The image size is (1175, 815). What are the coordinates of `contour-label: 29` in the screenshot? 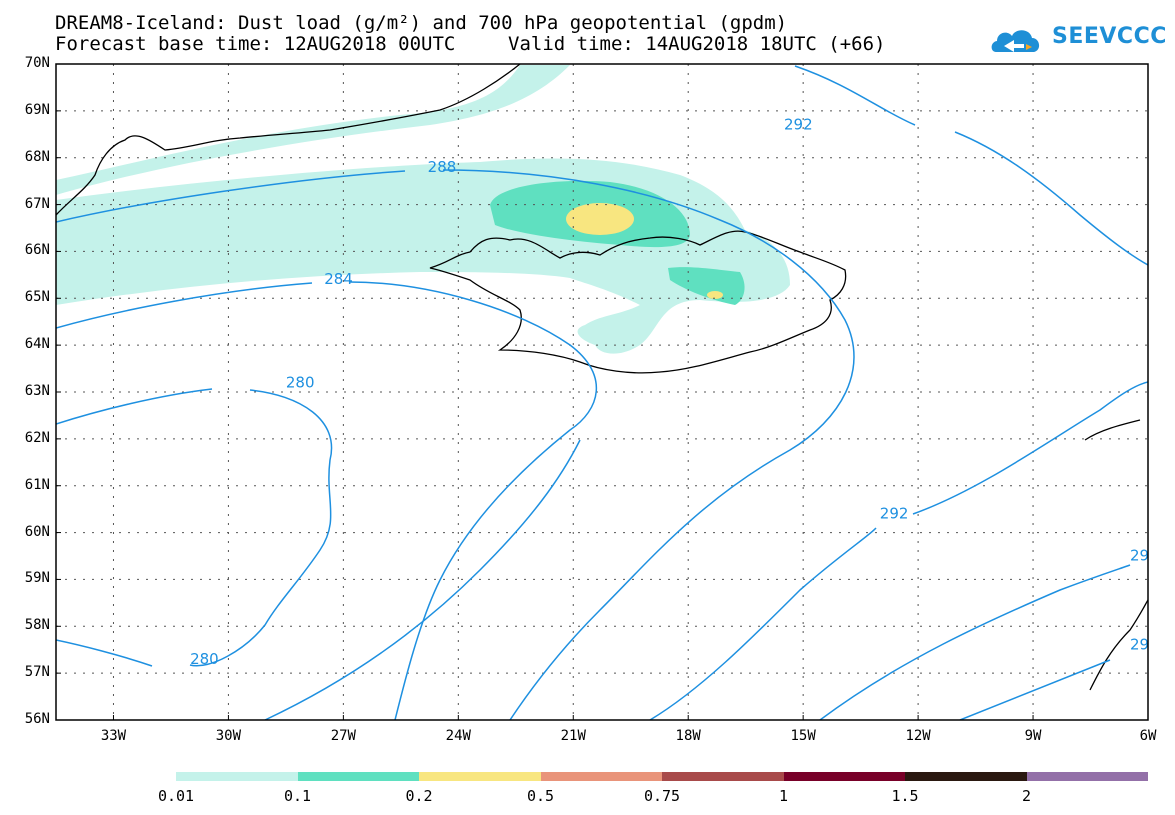 It's located at (1139, 556).